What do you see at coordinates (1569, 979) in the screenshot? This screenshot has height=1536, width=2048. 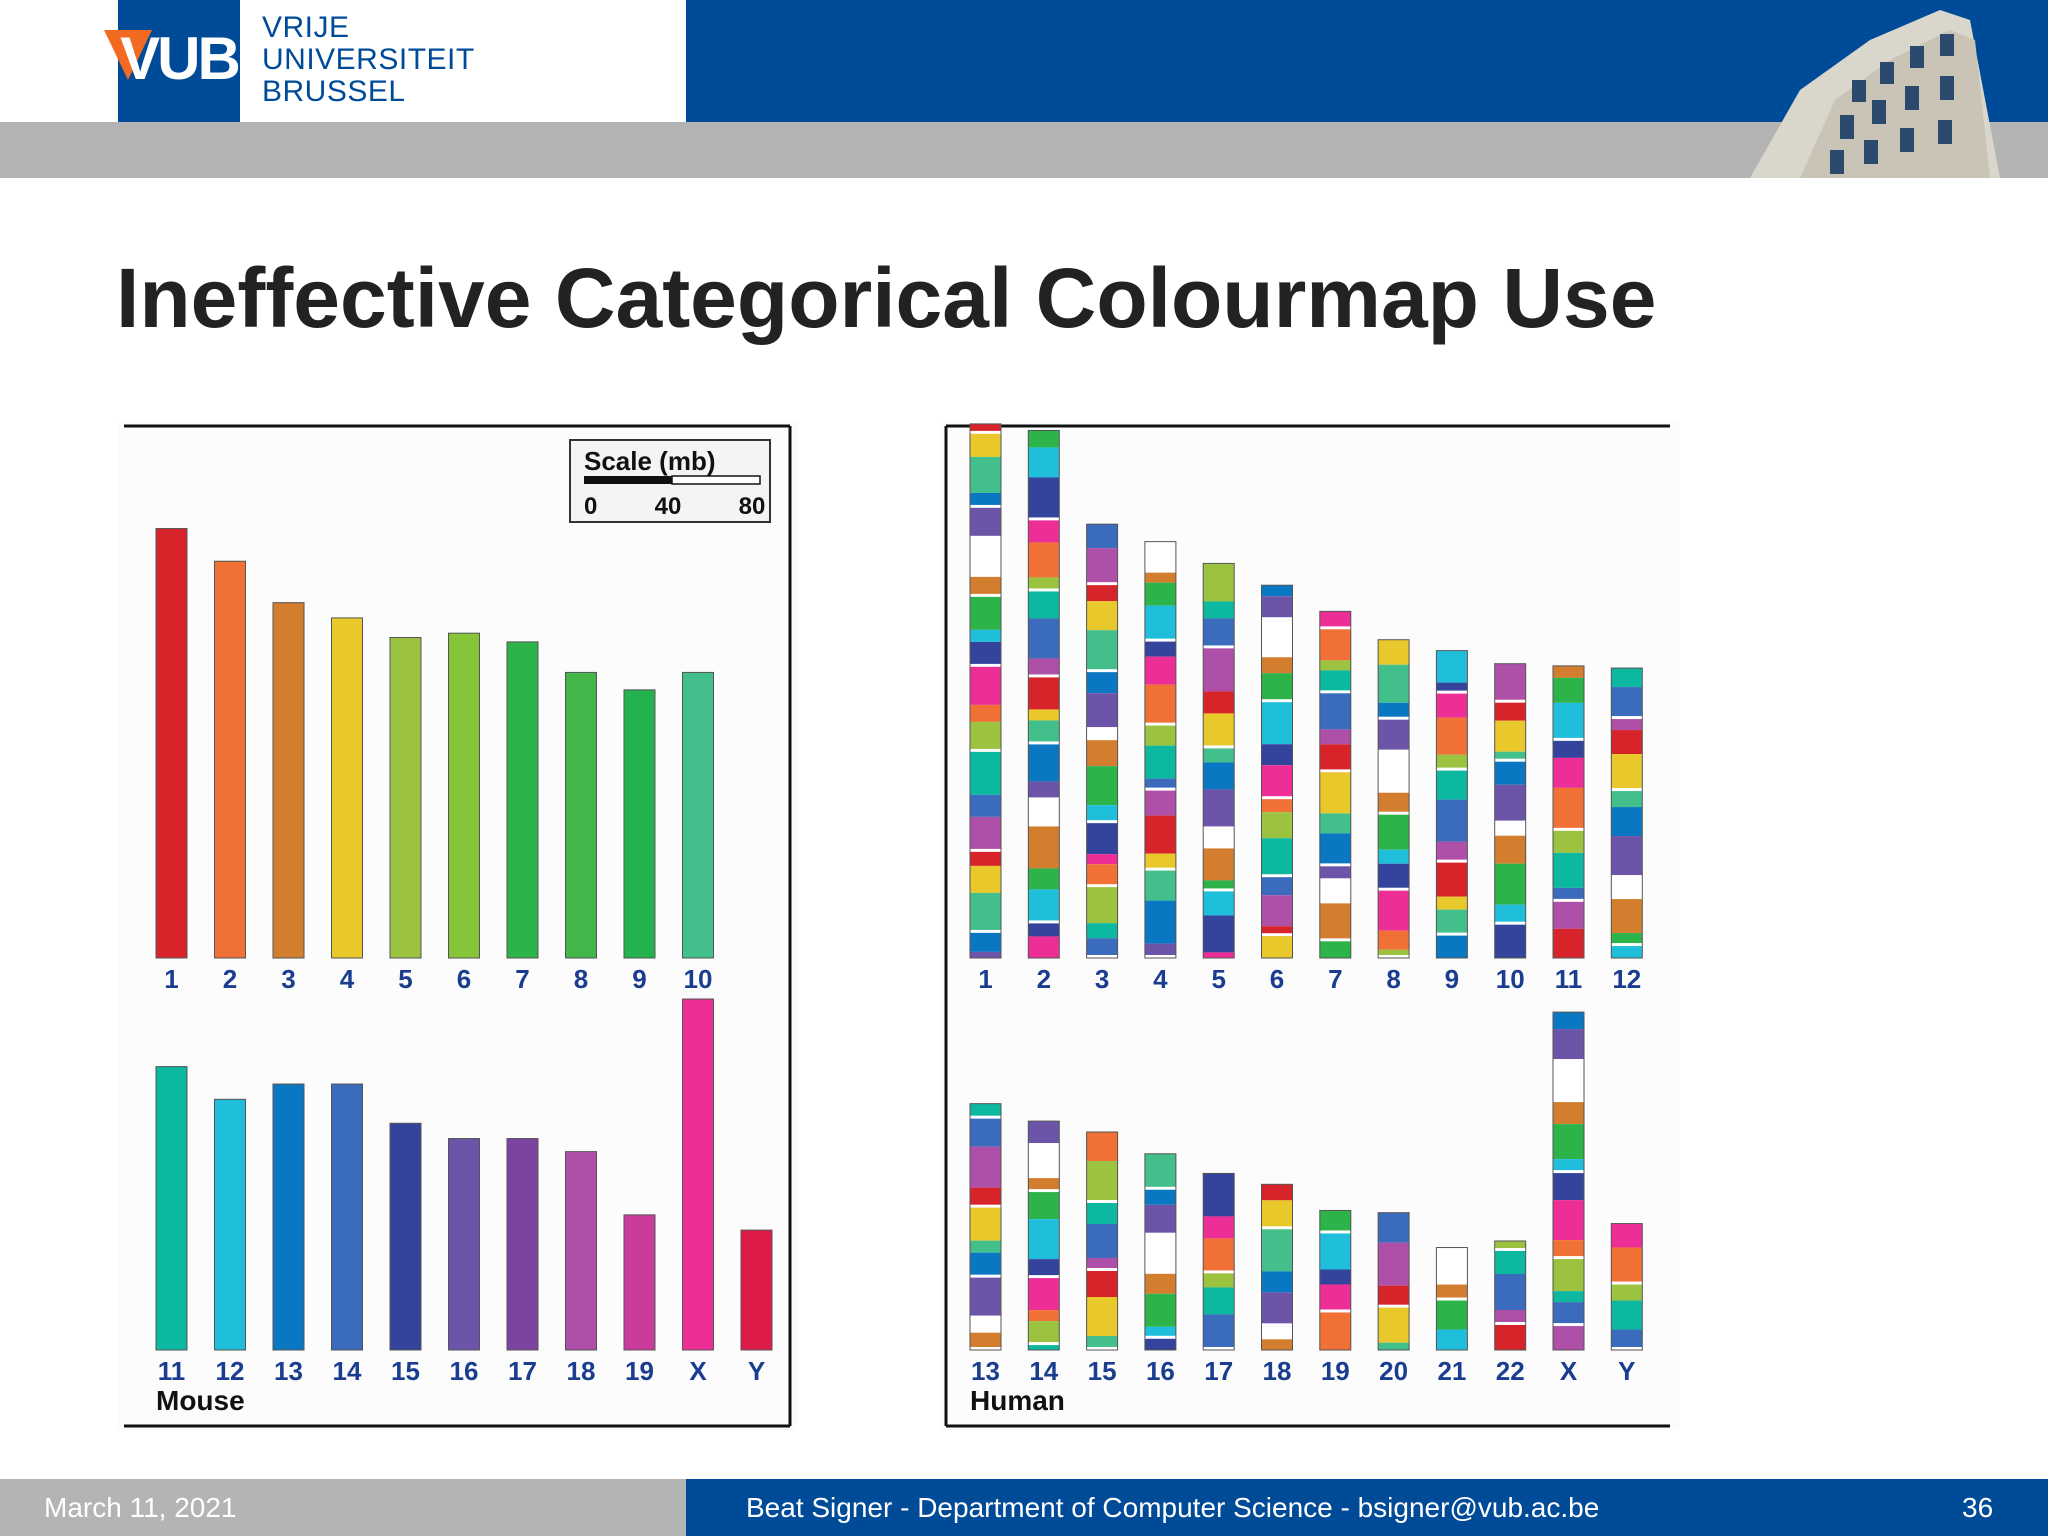 I see `human-chromosome-label: 11` at bounding box center [1569, 979].